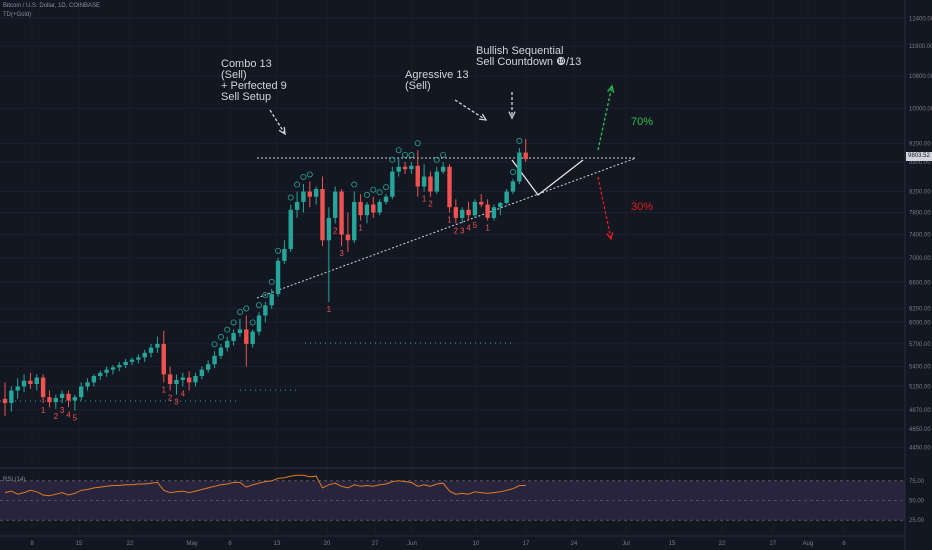 Image resolution: width=932 pixels, height=550 pixels. Describe the element at coordinates (574, 544) in the screenshot. I see `time-tick: 24` at that location.